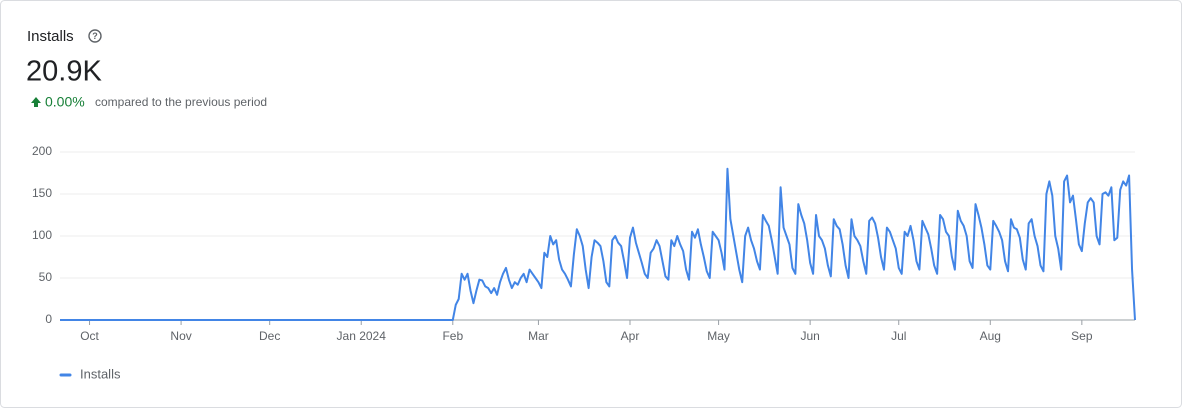 This screenshot has height=413, width=1182. Describe the element at coordinates (269, 336) in the screenshot. I see `x-tick-label: Dec` at that location.